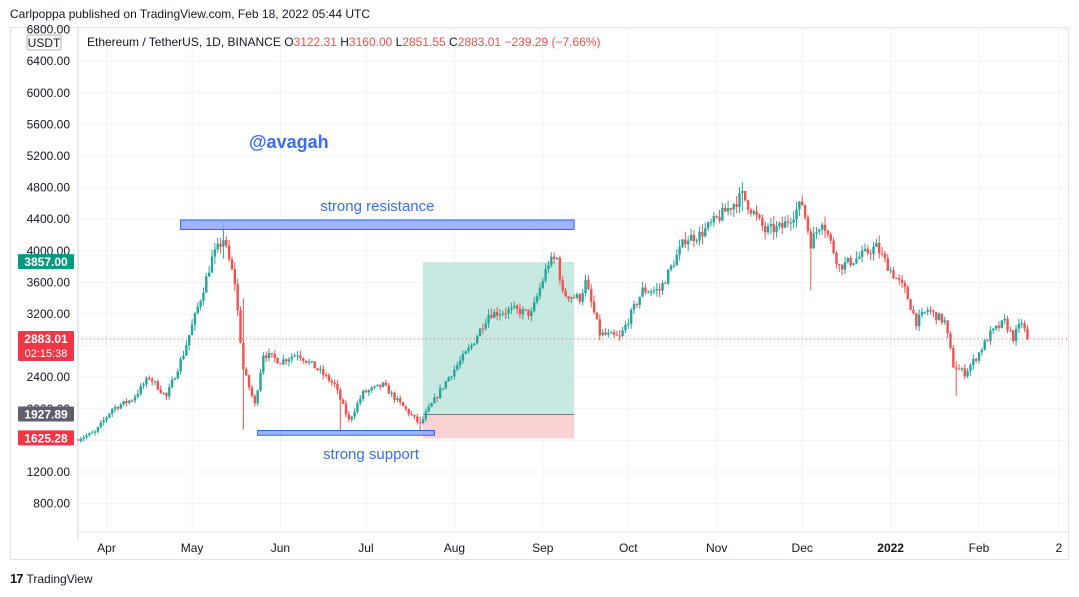  I want to click on currency-label: USDT, so click(44, 43).